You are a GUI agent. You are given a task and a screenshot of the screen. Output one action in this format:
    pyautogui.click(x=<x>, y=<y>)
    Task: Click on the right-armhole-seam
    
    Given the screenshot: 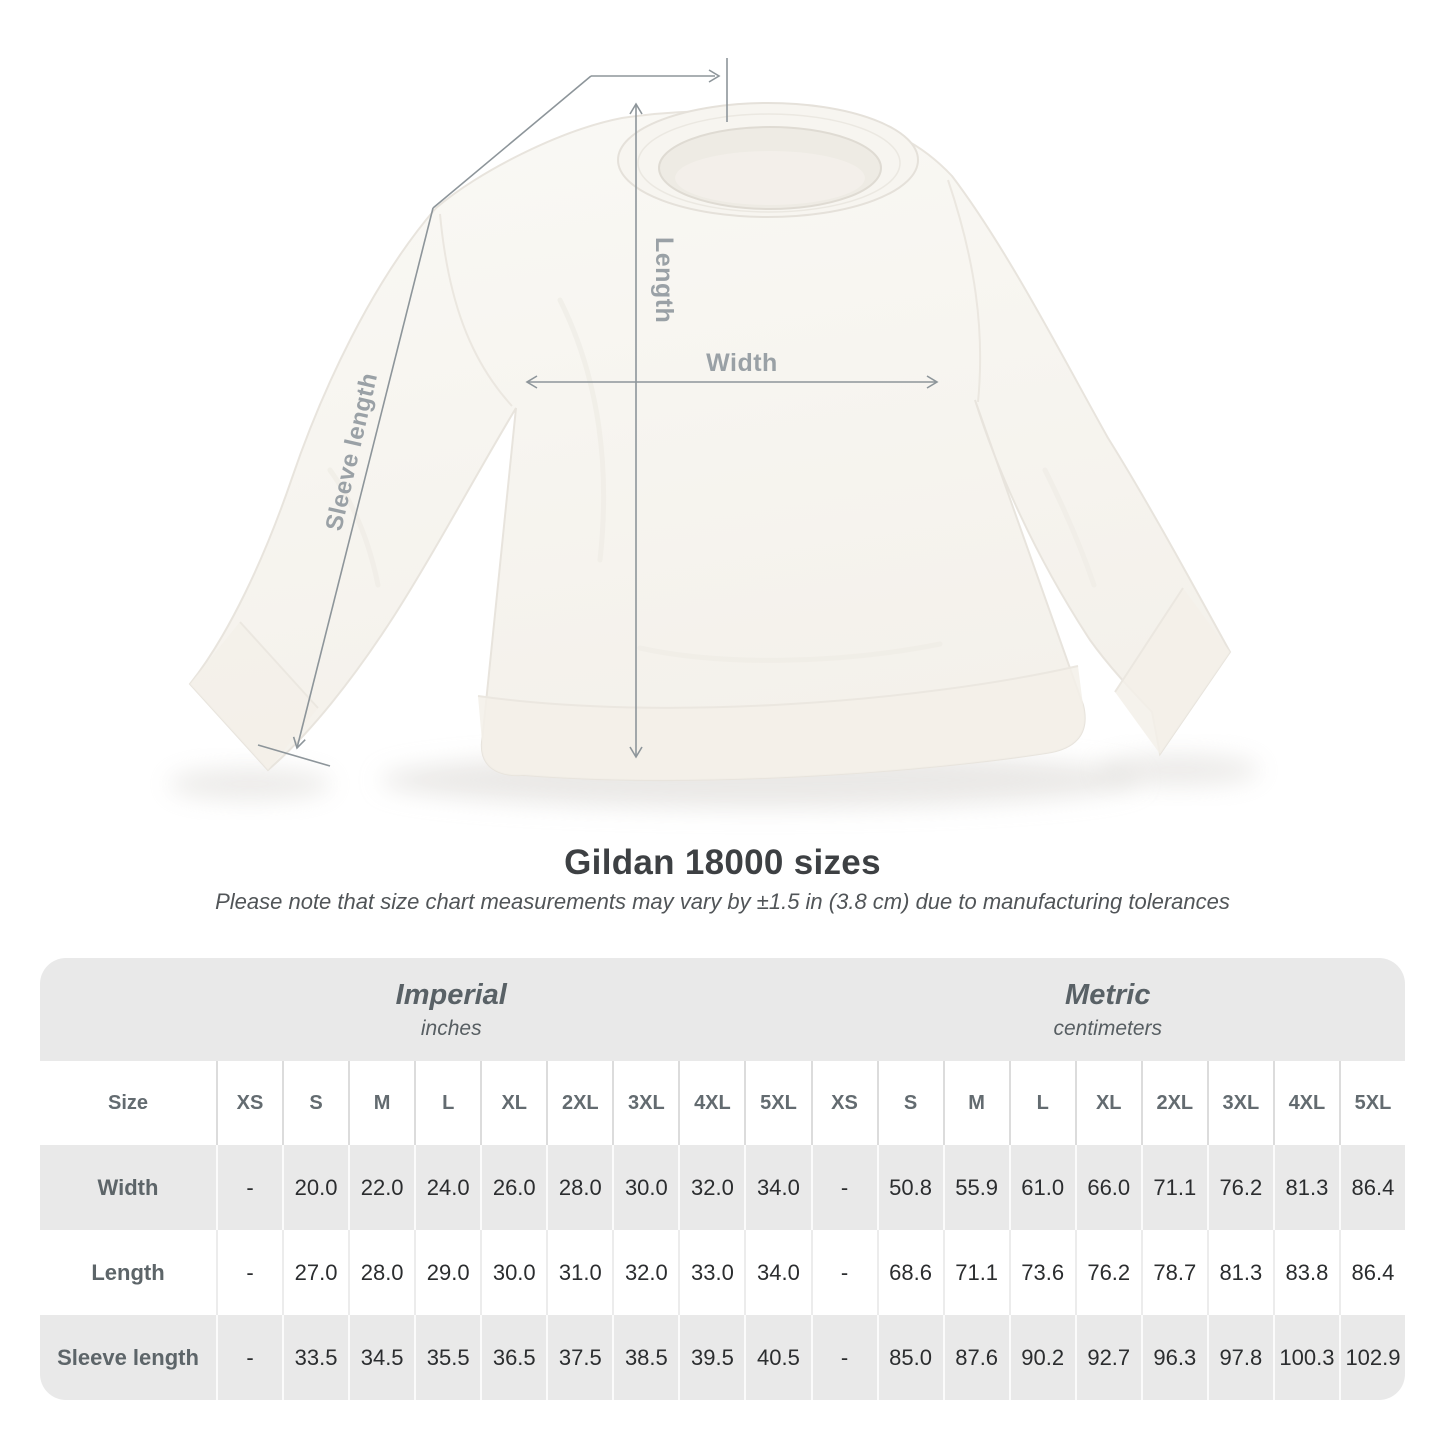 What is the action you would take?
    pyautogui.click(x=964, y=291)
    